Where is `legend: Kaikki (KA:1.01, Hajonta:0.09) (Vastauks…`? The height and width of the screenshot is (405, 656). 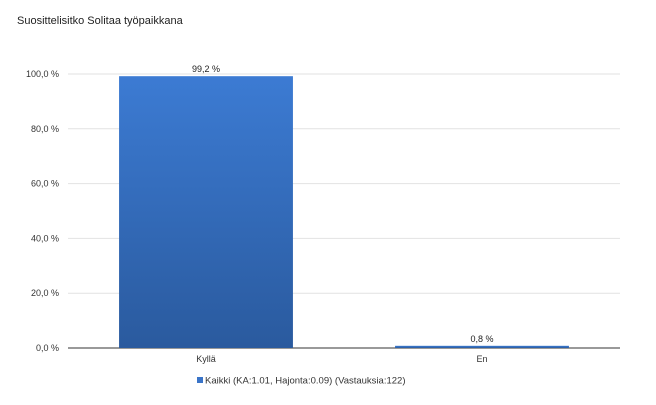
legend: Kaikki (KA:1.01, Hajonta:0.09) (Vastauks… is located at coordinates (301, 381).